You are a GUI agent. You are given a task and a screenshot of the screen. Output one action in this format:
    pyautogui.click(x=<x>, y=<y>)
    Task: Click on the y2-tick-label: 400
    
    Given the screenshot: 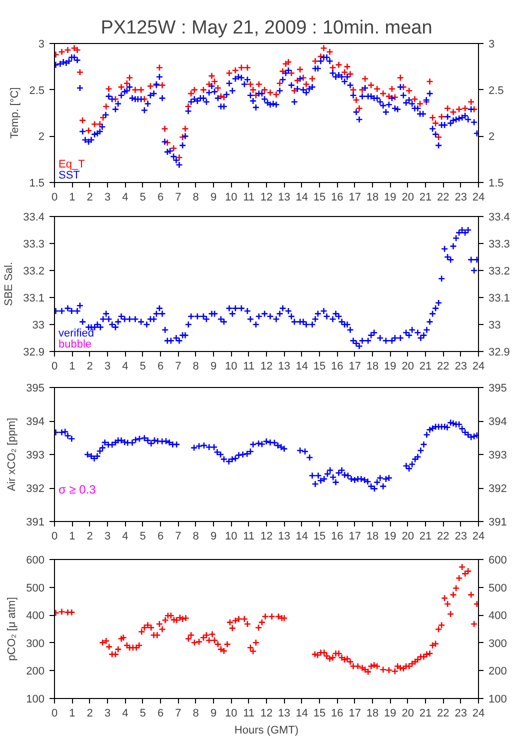 What is the action you would take?
    pyautogui.click(x=497, y=616)
    